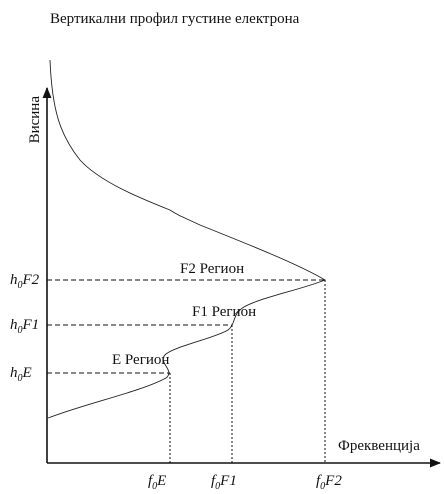  I want to click on frequency-label: f0F2, so click(329, 482).